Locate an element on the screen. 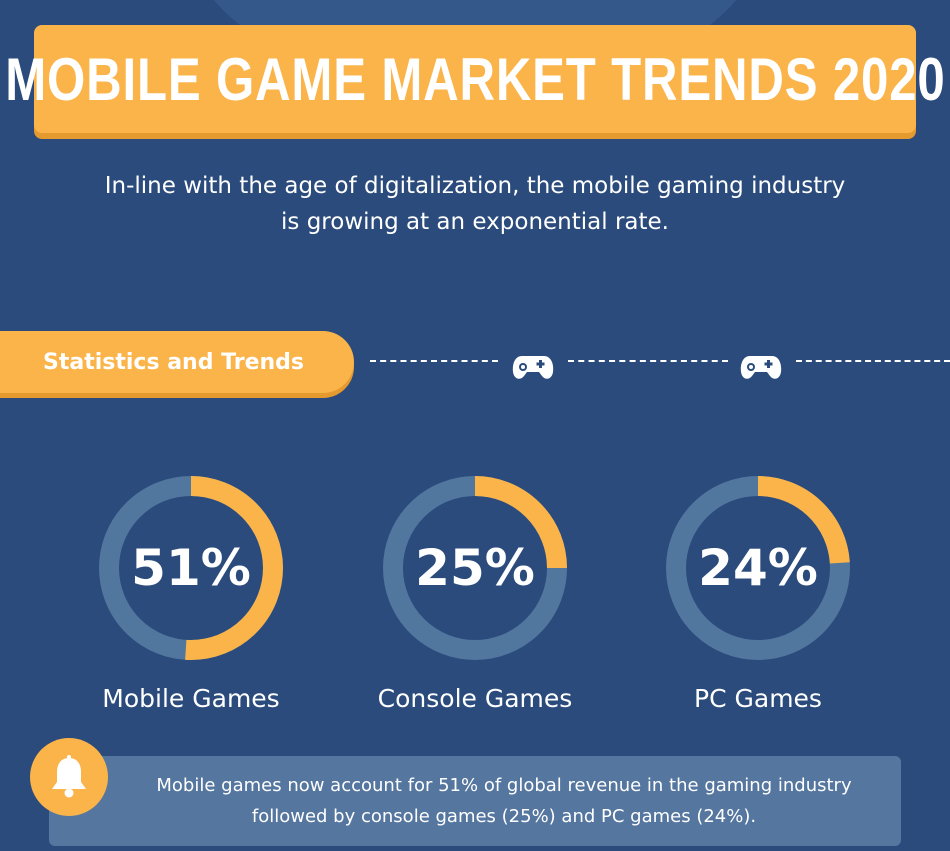 This screenshot has width=950, height=851. section-label: Statistics and Trends is located at coordinates (173, 362).